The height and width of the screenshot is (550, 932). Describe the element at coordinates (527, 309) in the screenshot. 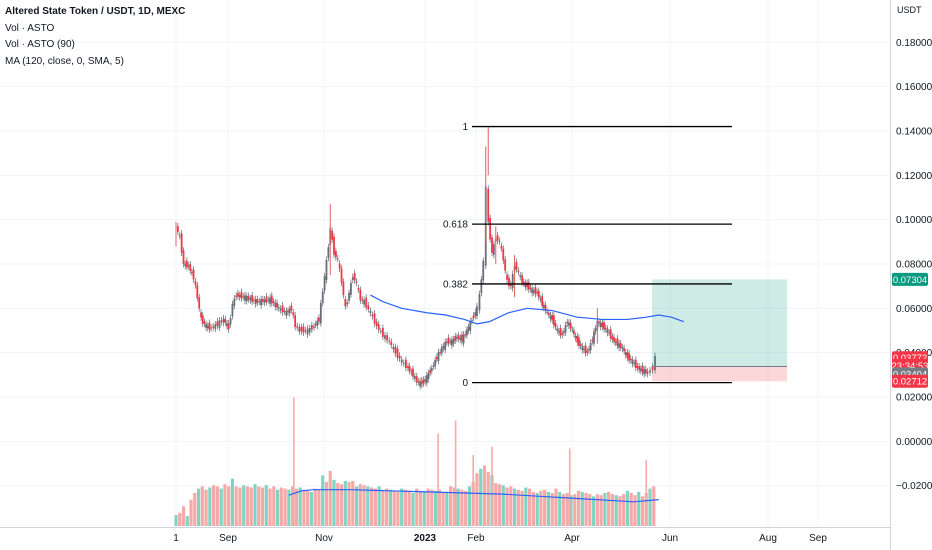

I see `ma-120-line` at that location.